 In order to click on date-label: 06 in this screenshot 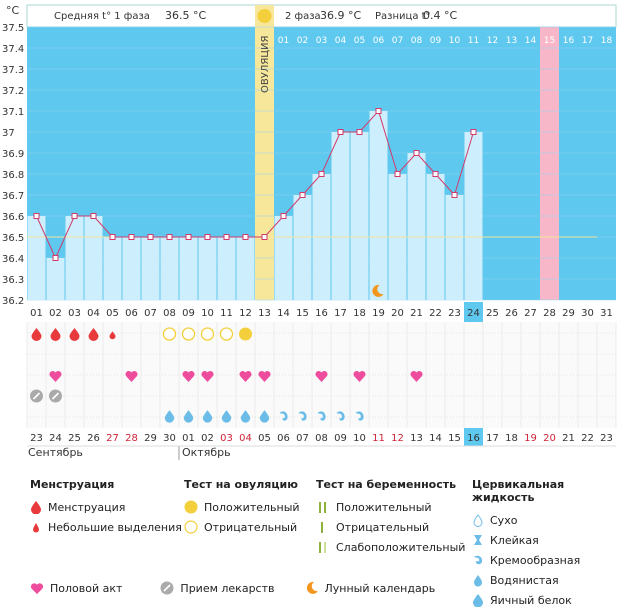, I will do `click(283, 438)`.